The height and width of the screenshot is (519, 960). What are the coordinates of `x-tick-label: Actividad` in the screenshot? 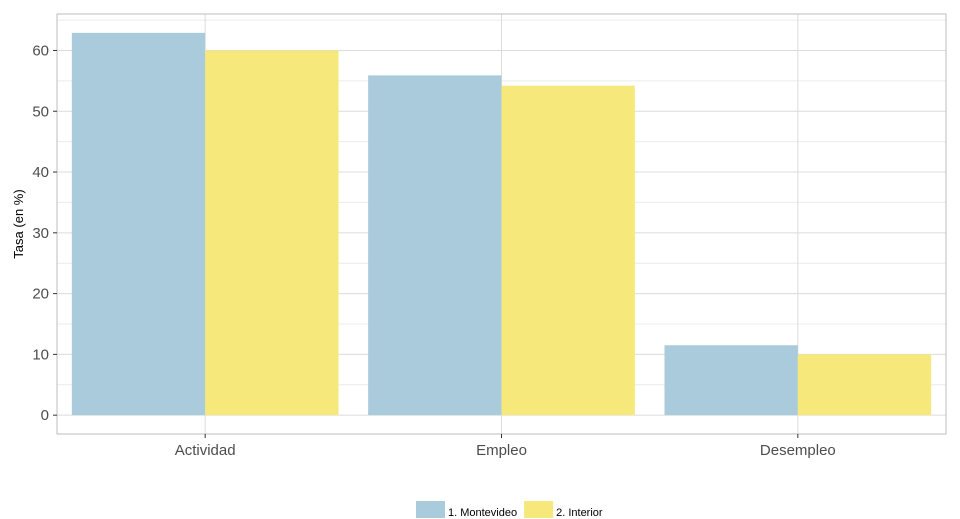 It's located at (205, 450).